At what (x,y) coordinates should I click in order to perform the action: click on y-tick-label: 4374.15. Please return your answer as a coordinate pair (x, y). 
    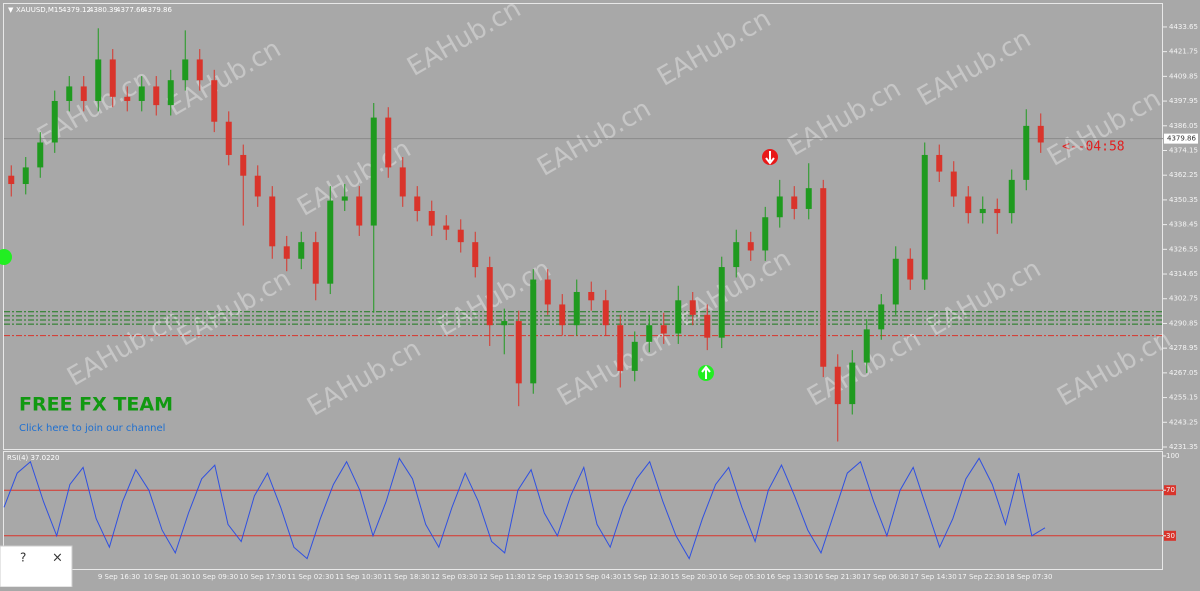
    Looking at the image, I should click on (1183, 150).